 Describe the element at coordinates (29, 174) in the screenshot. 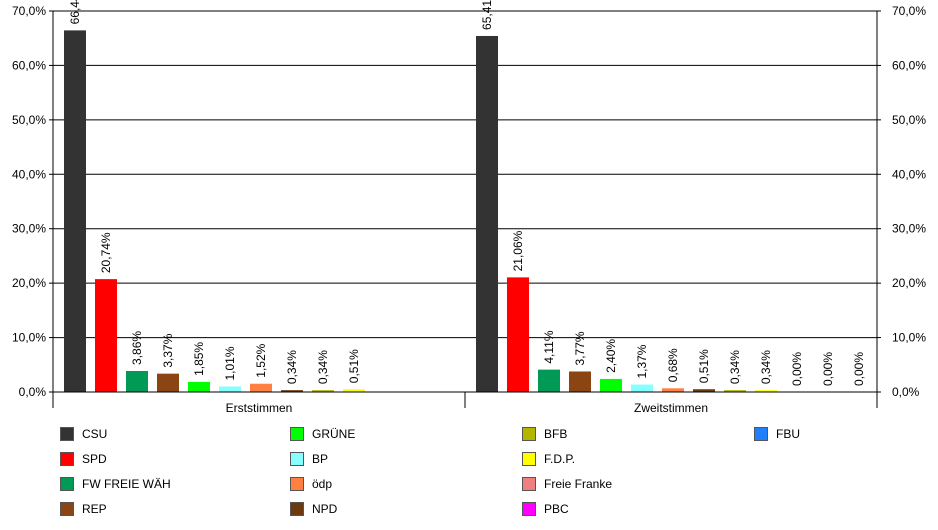

I see `y-tick-label-left: 40,0%` at that location.